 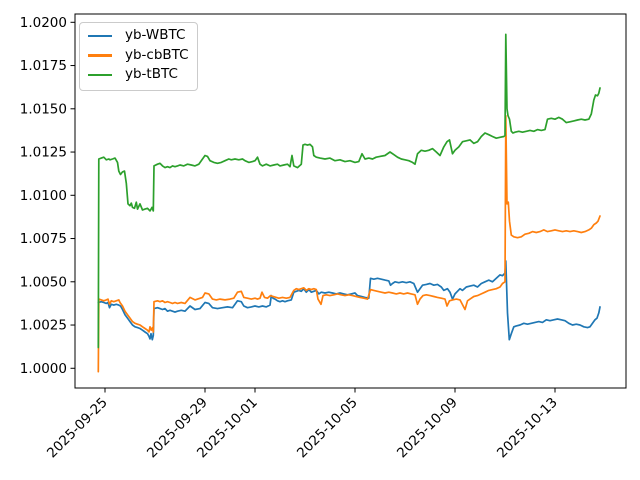 What do you see at coordinates (43, 326) in the screenshot?
I see `y-tick-label: 1.0025` at bounding box center [43, 326].